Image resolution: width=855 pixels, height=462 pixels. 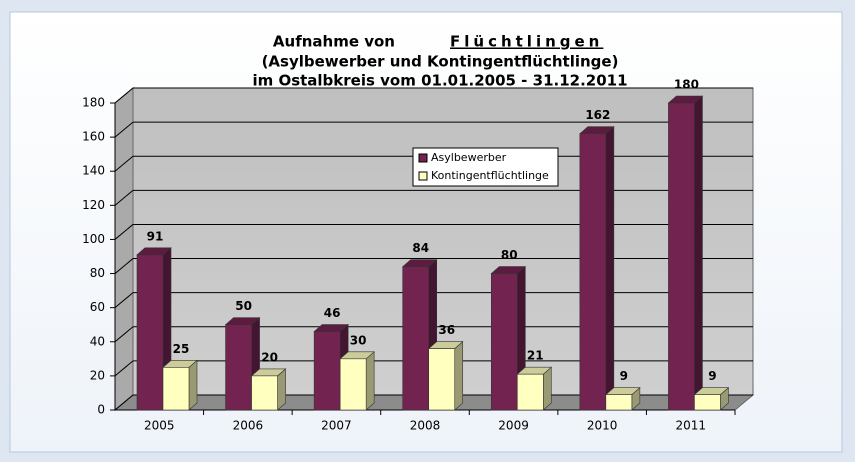 What do you see at coordinates (97, 307) in the screenshot?
I see `y-tick-label: 60` at bounding box center [97, 307].